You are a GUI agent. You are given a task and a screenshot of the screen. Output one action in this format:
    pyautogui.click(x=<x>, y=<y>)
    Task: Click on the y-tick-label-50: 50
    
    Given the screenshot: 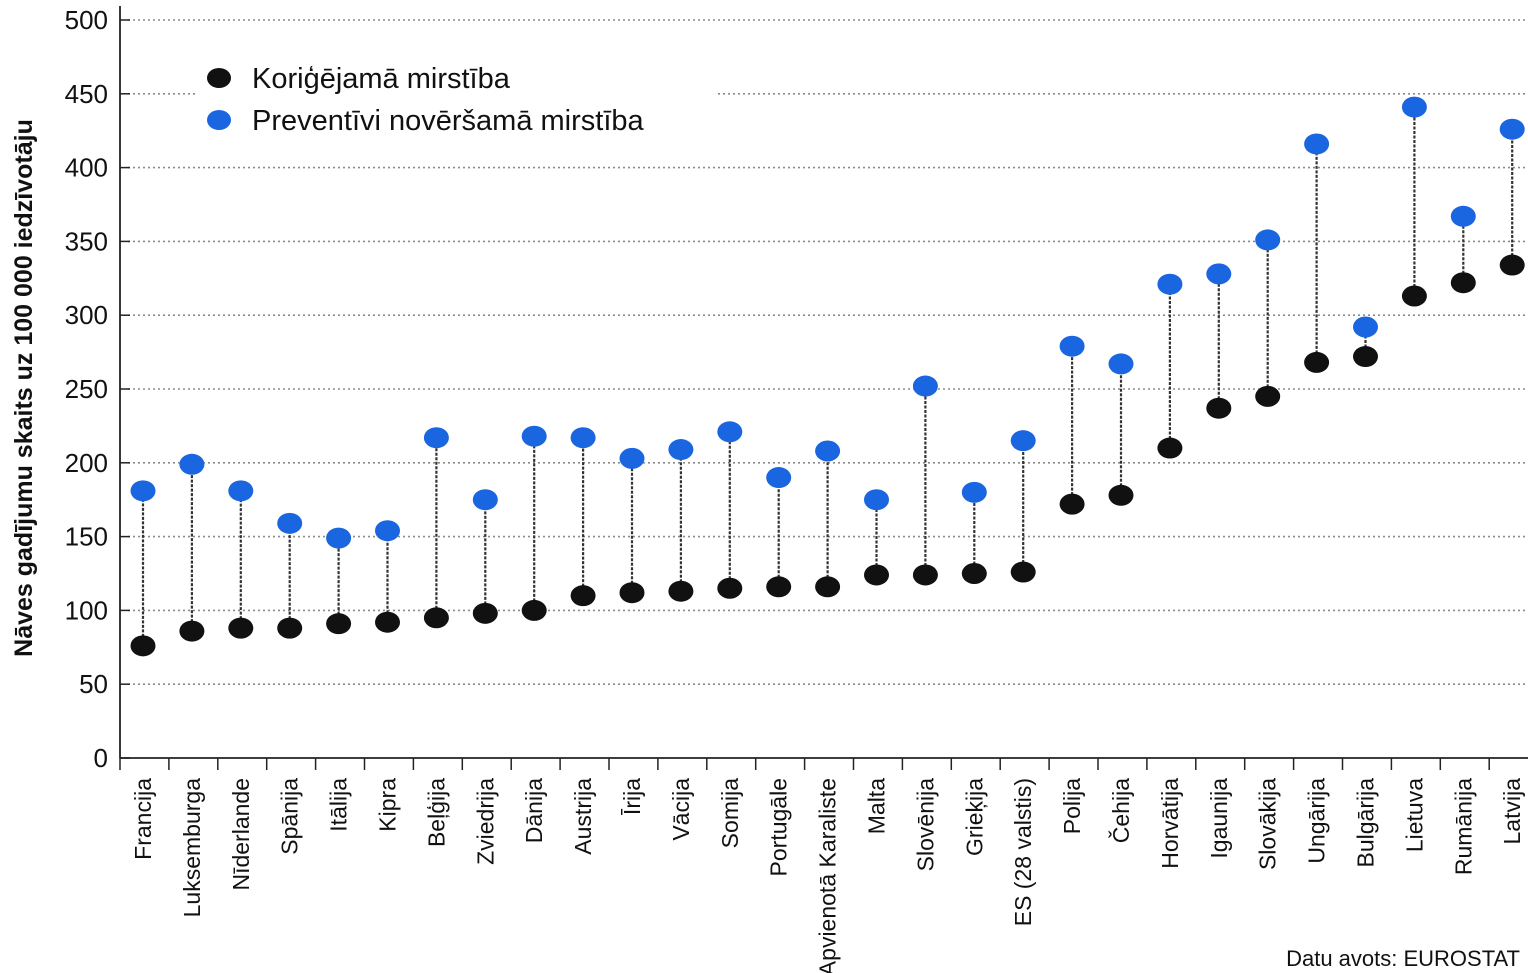 What is the action you would take?
    pyautogui.click(x=93, y=684)
    